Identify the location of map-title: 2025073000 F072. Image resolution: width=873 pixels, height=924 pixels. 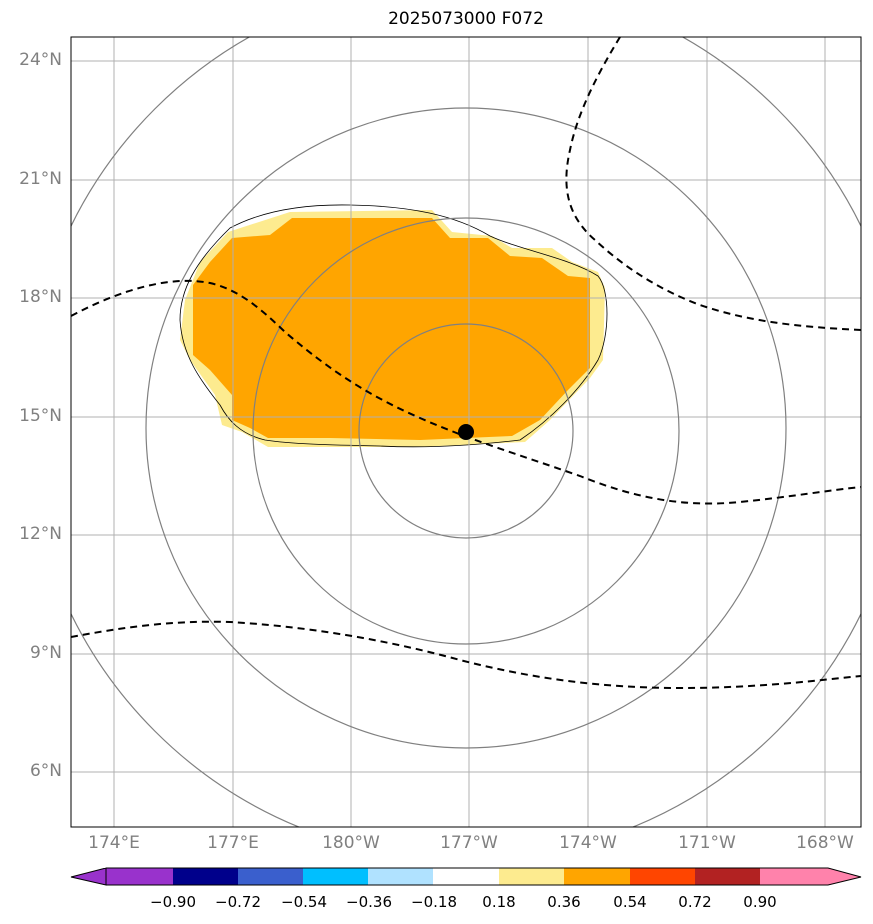
(466, 19).